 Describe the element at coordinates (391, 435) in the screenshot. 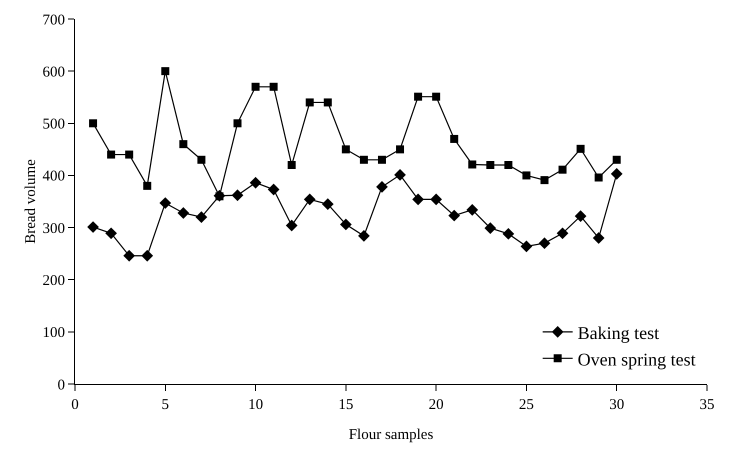

I see `x-axis-title: Flour samples` at that location.